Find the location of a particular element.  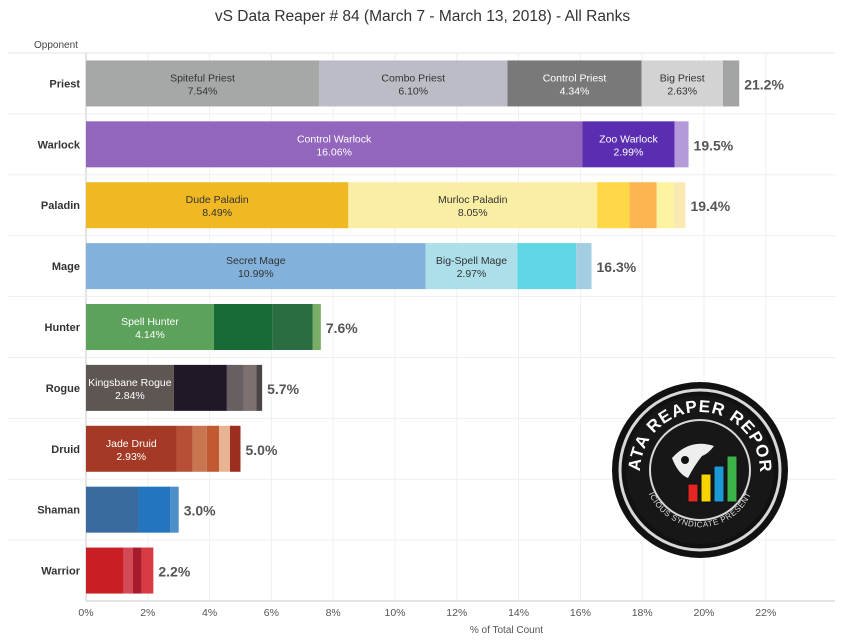

archetype-label: Control Warlock is located at coordinates (334, 139).